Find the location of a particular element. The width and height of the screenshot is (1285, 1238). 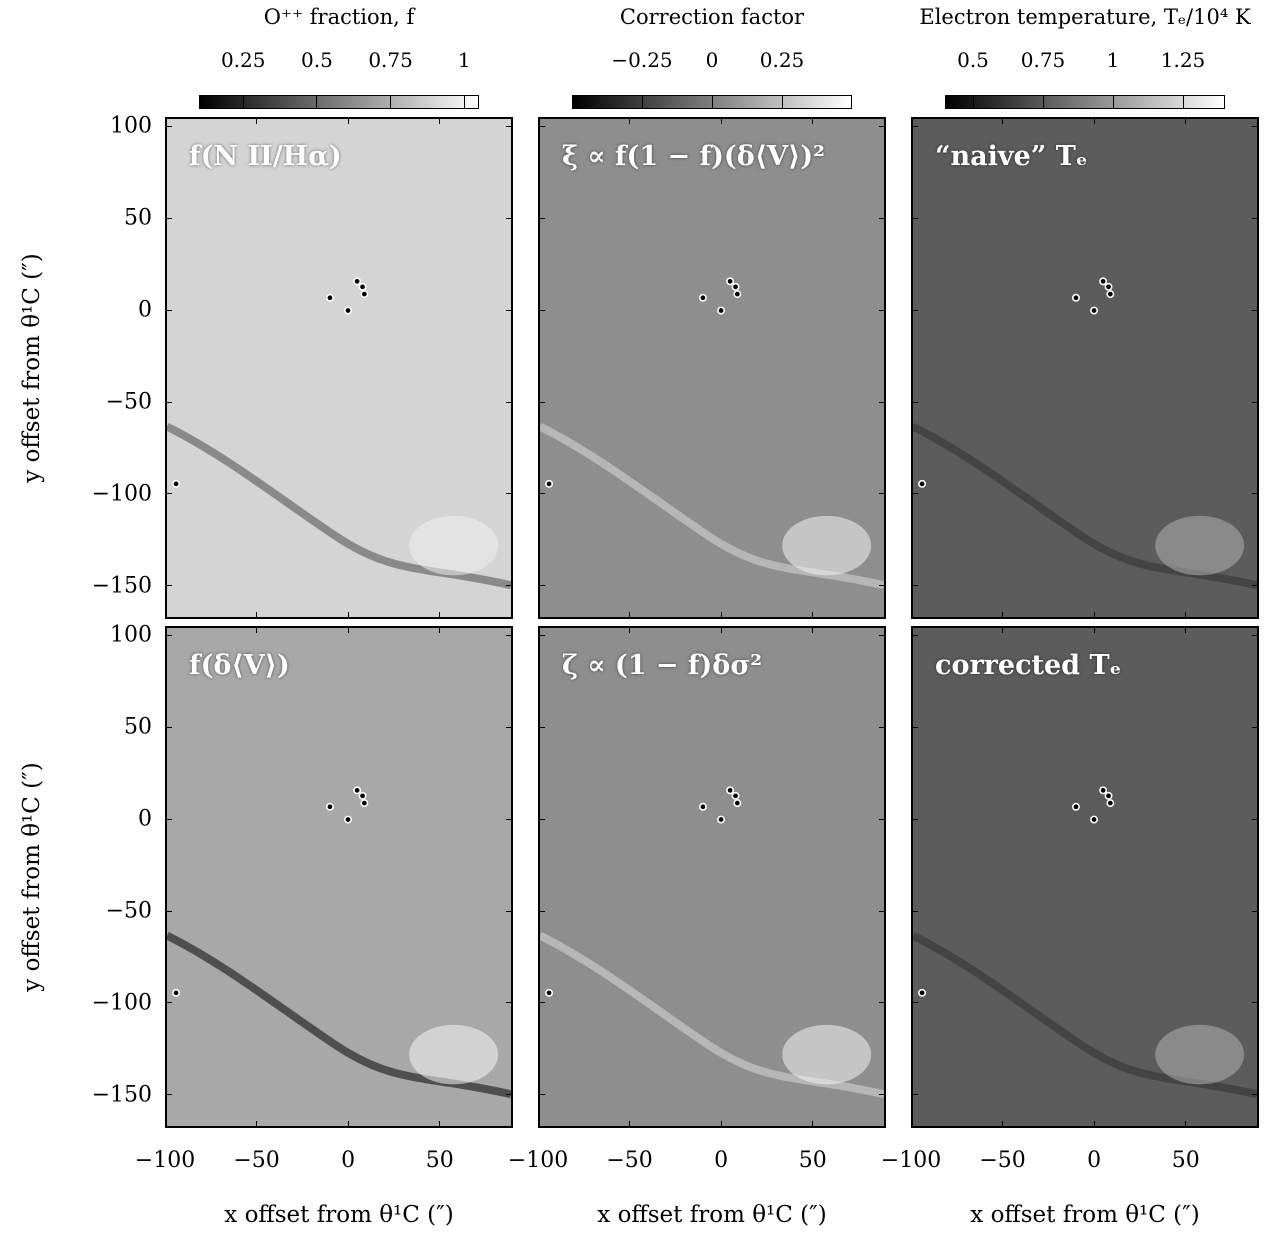

x-axis-label-left: x offset from θ¹C (″) is located at coordinates (339, 1215).